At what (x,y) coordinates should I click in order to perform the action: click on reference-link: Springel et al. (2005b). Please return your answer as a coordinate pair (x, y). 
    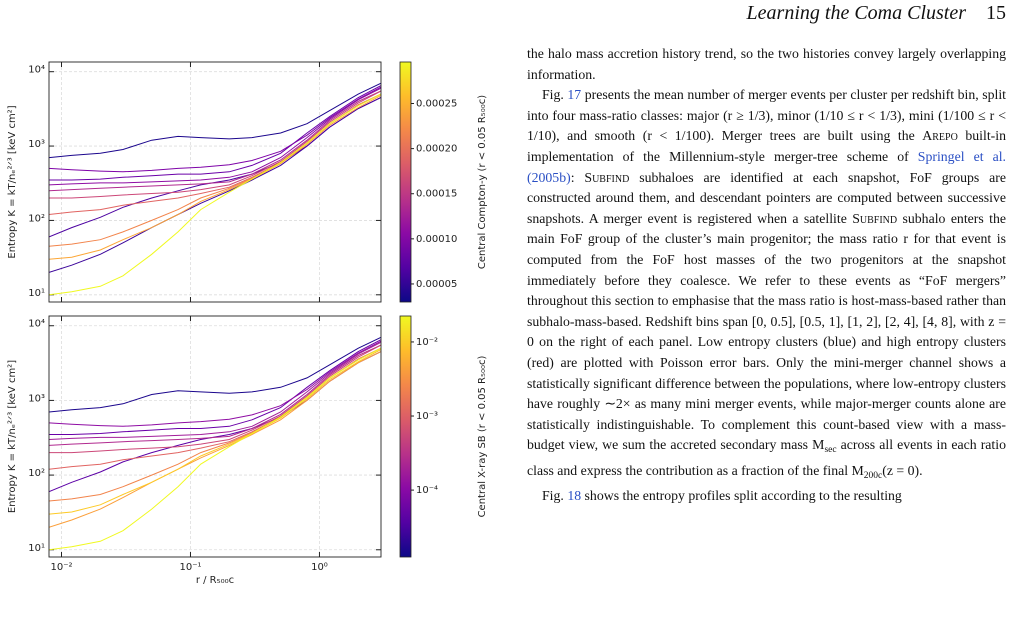
    Looking at the image, I should click on (766, 166).